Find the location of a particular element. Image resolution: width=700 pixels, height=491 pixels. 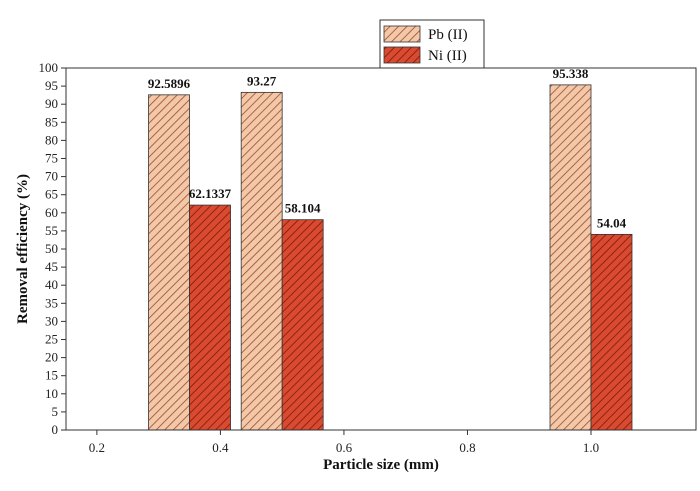

y-tick-label: 0 is located at coordinates (55, 429).